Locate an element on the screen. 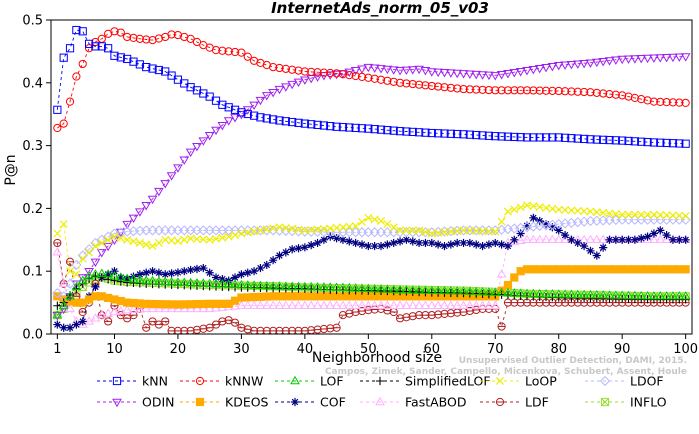 Image resolution: width=699 pixels, height=434 pixels. y-tick-label: 0.0 is located at coordinates (32, 335).